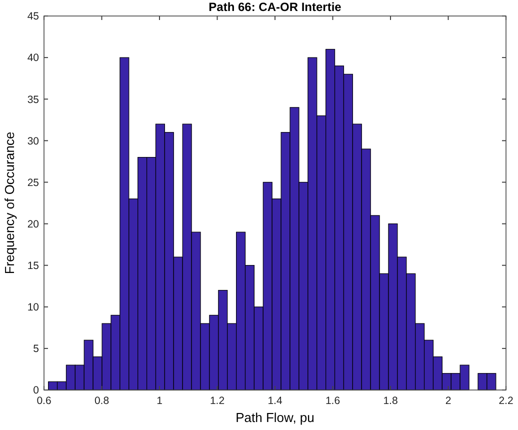  Describe the element at coordinates (36, 390) in the screenshot. I see `y-tick-label: 0` at that location.